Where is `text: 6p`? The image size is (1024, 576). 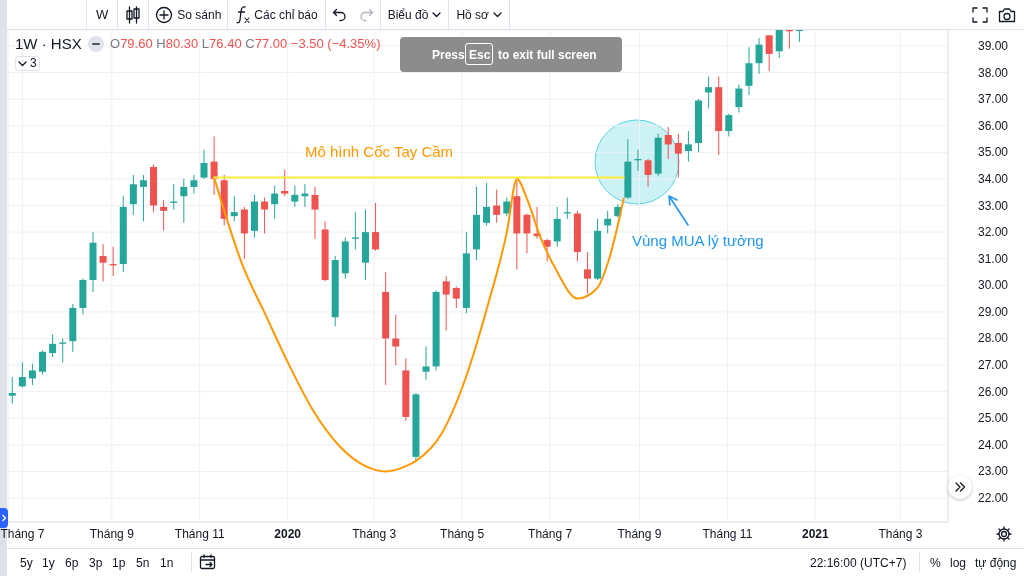 text: 6p is located at coordinates (72, 563).